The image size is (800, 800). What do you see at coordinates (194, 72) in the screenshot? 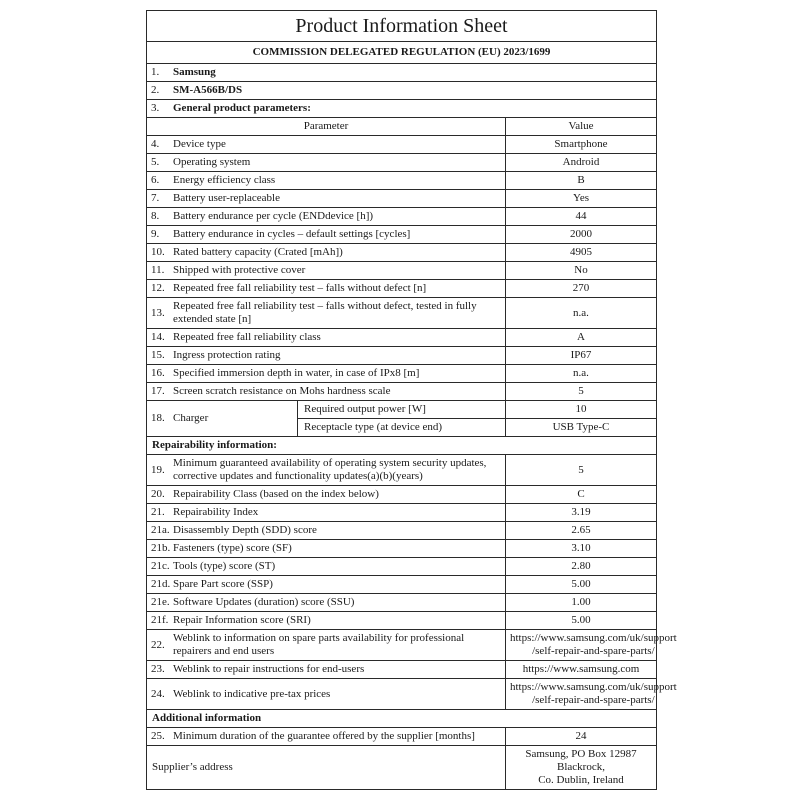
I see `row-label: Samsung` at bounding box center [194, 72].